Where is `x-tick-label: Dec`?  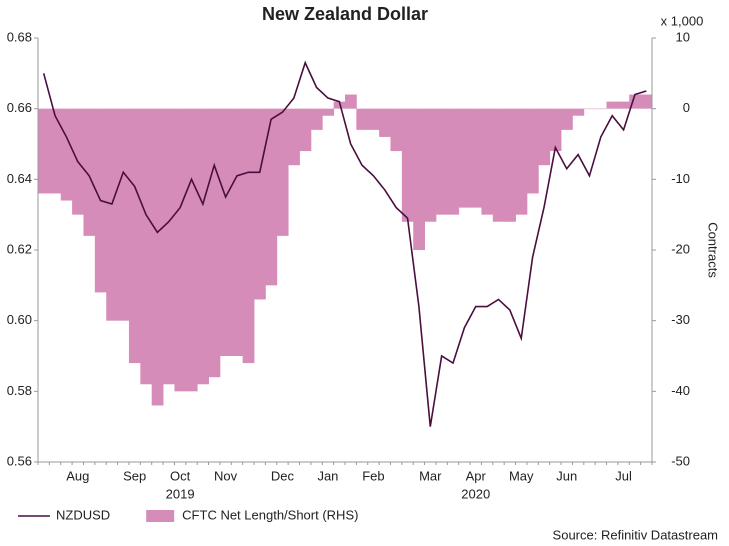
x-tick-label: Dec is located at coordinates (283, 475).